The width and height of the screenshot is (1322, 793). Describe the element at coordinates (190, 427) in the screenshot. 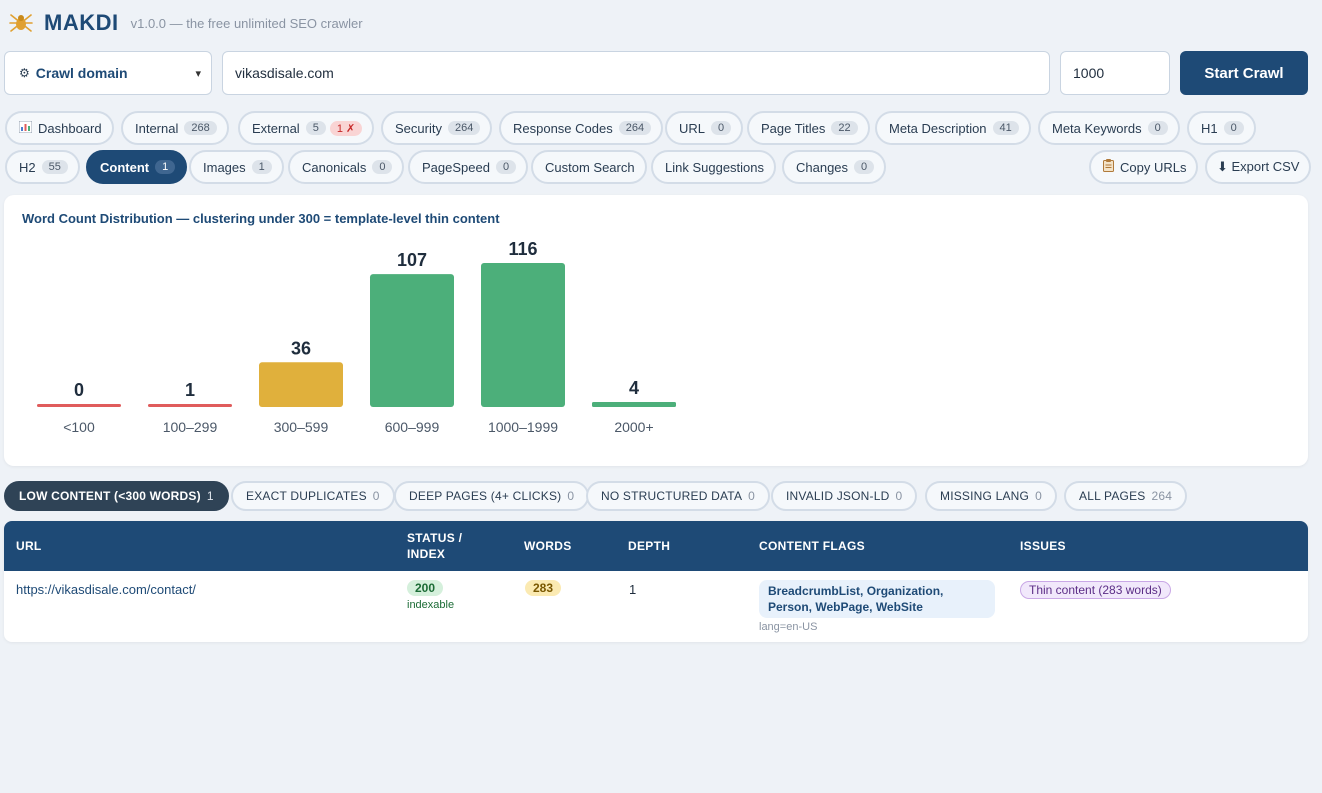

I see `chart-category-label: 100–299` at that location.